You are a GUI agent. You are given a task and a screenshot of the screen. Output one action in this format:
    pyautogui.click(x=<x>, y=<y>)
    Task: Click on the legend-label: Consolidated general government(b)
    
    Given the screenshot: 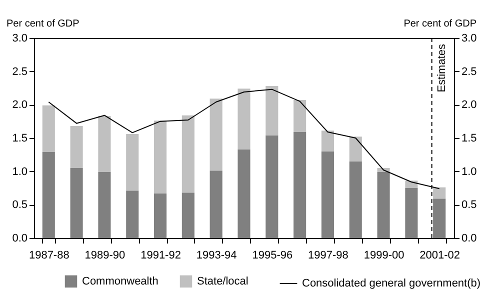 What is the action you would take?
    pyautogui.click(x=391, y=284)
    